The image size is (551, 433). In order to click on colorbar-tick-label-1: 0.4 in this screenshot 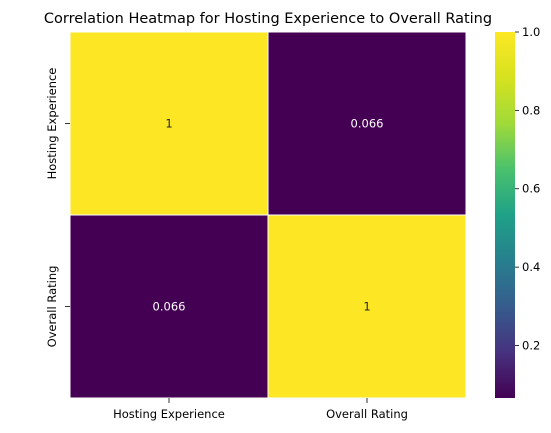, I will do `click(531, 267)`.